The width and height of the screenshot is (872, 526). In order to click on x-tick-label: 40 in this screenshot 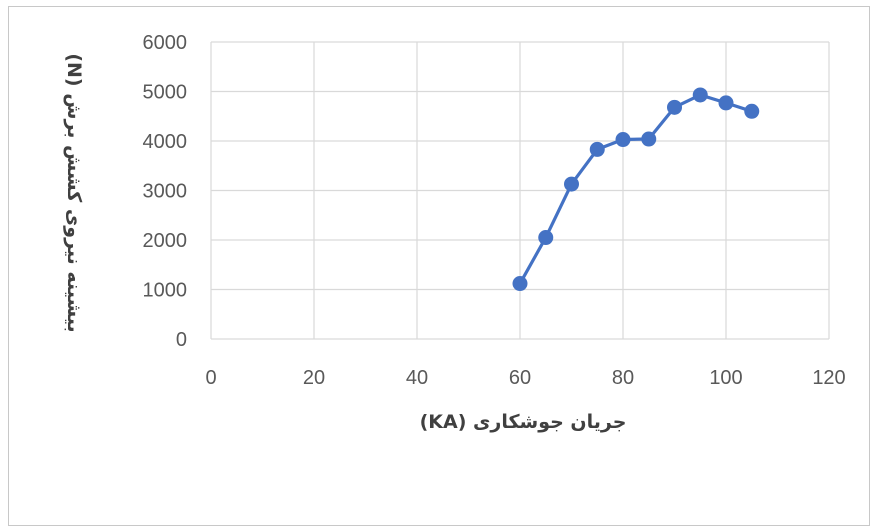, I will do `click(417, 378)`.